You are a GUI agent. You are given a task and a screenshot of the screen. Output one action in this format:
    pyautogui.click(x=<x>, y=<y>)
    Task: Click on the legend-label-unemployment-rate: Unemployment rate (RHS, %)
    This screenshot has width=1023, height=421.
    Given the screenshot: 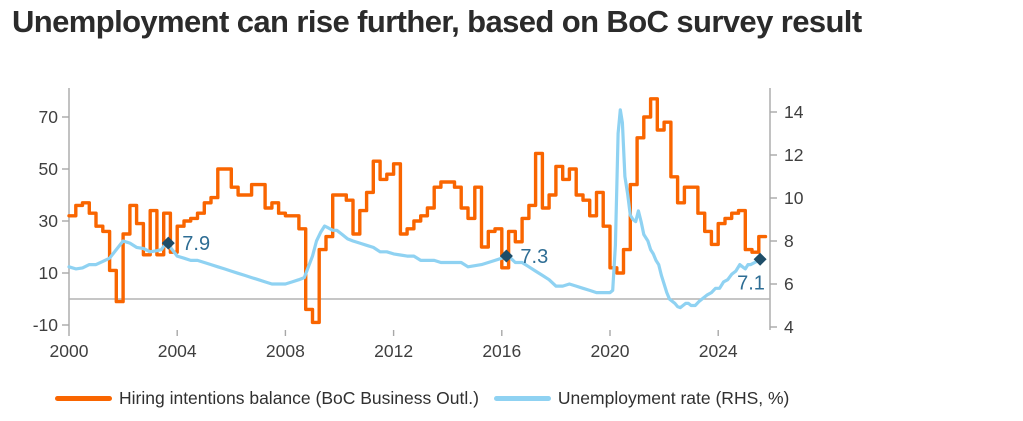 What is the action you would take?
    pyautogui.click(x=673, y=398)
    